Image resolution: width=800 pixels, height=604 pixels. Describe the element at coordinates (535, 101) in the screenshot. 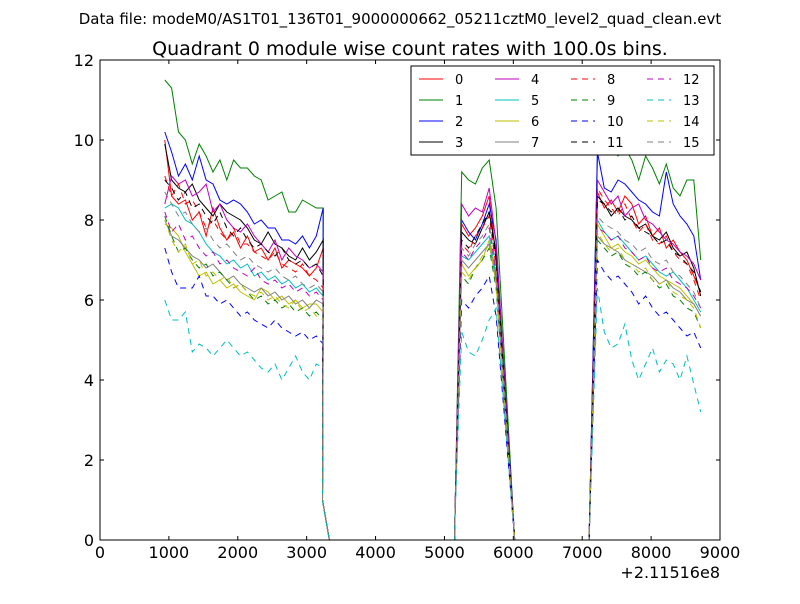

I see `legend-label-5: 5` at that location.